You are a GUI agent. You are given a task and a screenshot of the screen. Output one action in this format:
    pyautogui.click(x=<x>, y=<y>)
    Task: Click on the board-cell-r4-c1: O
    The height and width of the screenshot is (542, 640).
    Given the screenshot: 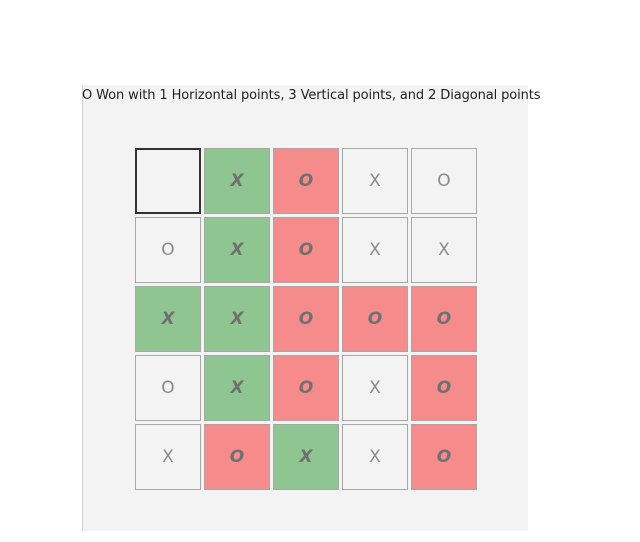 What is the action you would take?
    pyautogui.click(x=168, y=388)
    